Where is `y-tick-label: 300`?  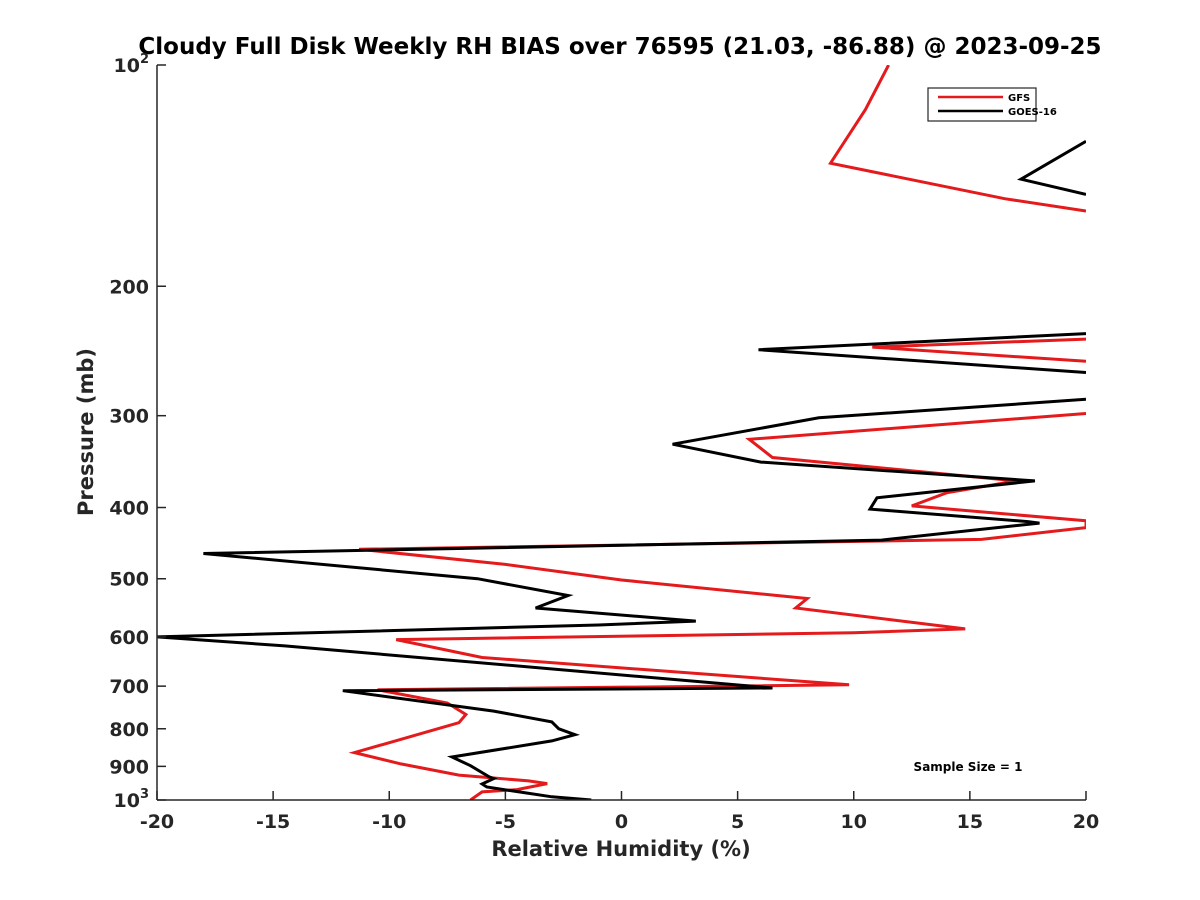 y-tick-label: 300 is located at coordinates (129, 417).